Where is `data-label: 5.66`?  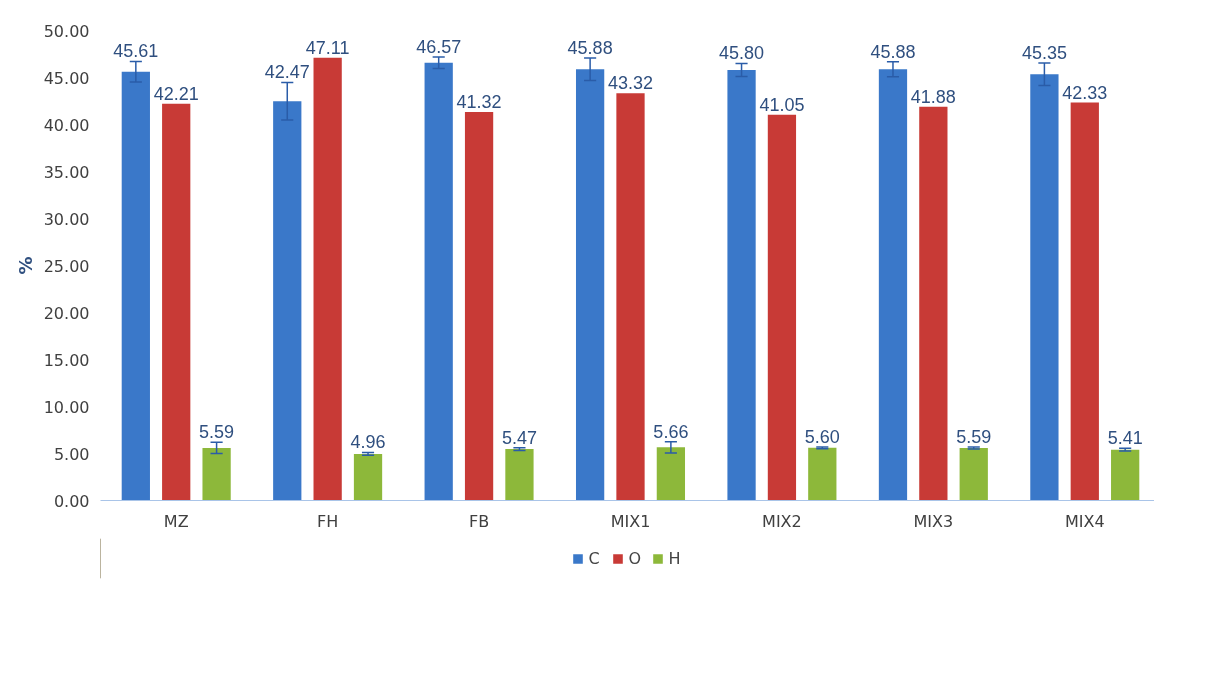
data-label: 5.66 is located at coordinates (671, 431).